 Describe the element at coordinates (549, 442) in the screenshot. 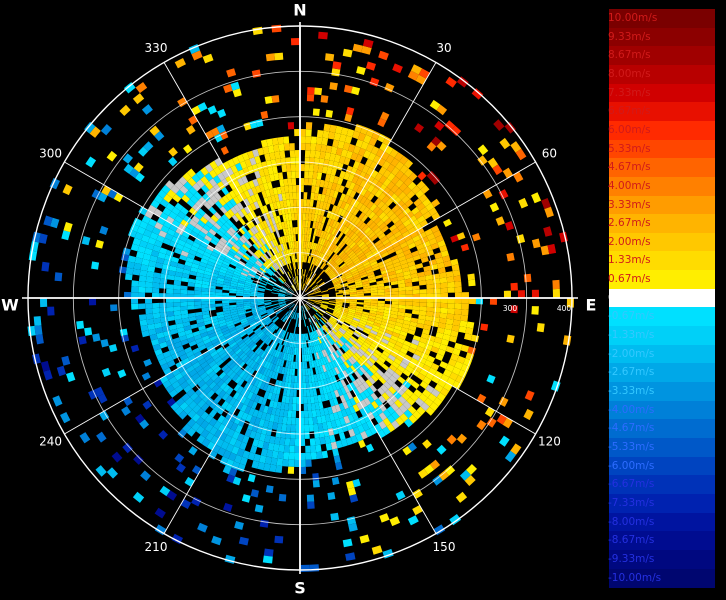

I see `azimuth-label-120: 120` at that location.